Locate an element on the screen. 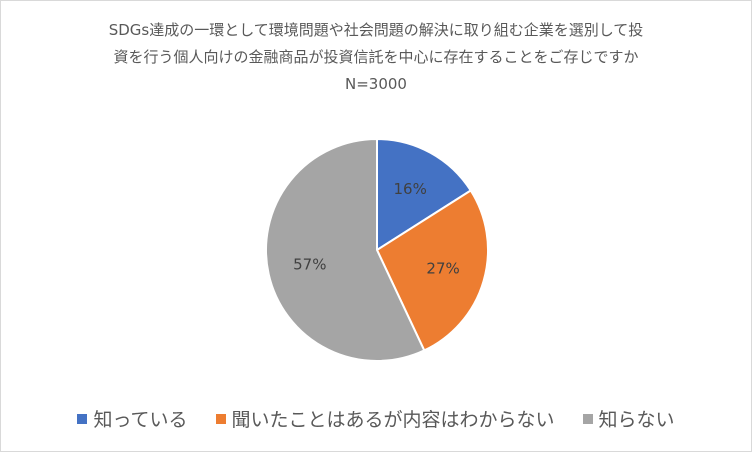 The height and width of the screenshot is (452, 752). legend-swatch-heard is located at coordinates (220, 418).